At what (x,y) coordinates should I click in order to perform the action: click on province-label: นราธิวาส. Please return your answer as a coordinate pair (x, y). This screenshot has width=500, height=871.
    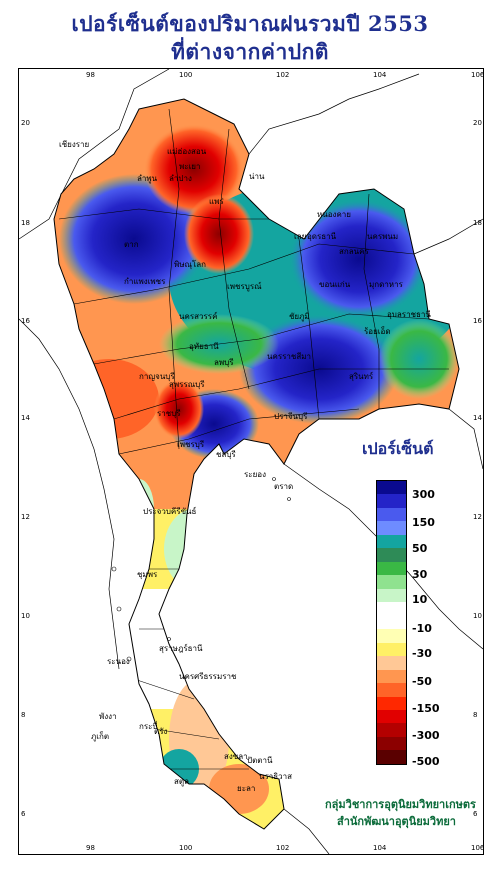
    Looking at the image, I should click on (275, 776).